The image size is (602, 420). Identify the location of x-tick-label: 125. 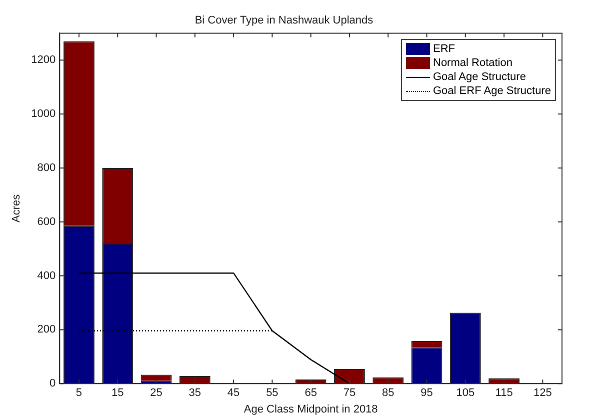
(543, 393).